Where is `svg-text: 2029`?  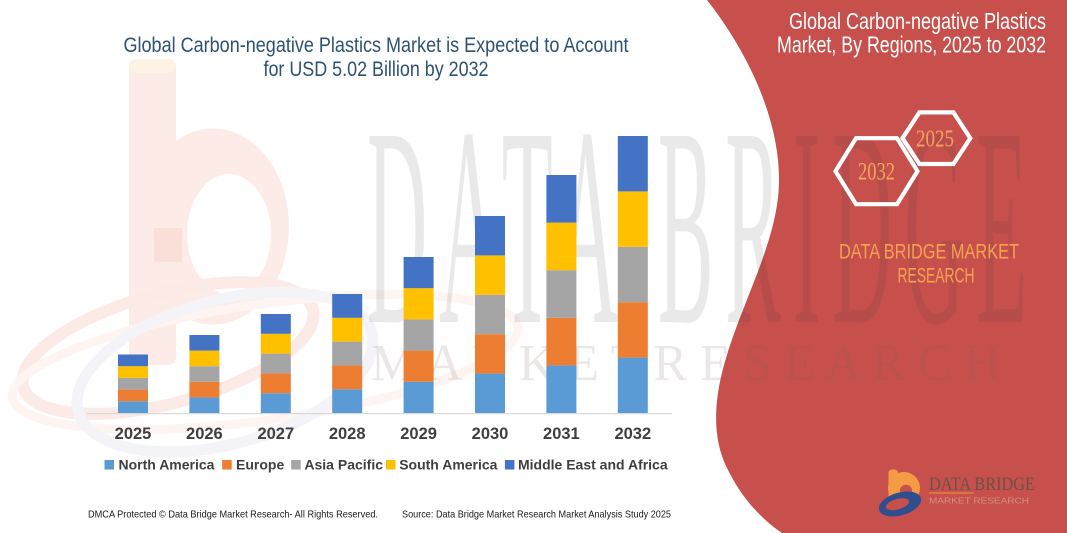 svg-text: 2029 is located at coordinates (418, 434).